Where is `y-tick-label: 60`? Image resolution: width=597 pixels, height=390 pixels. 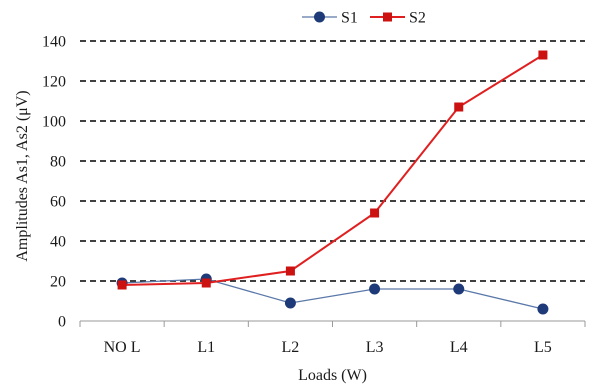
y-tick-label: 60 is located at coordinates (58, 202).